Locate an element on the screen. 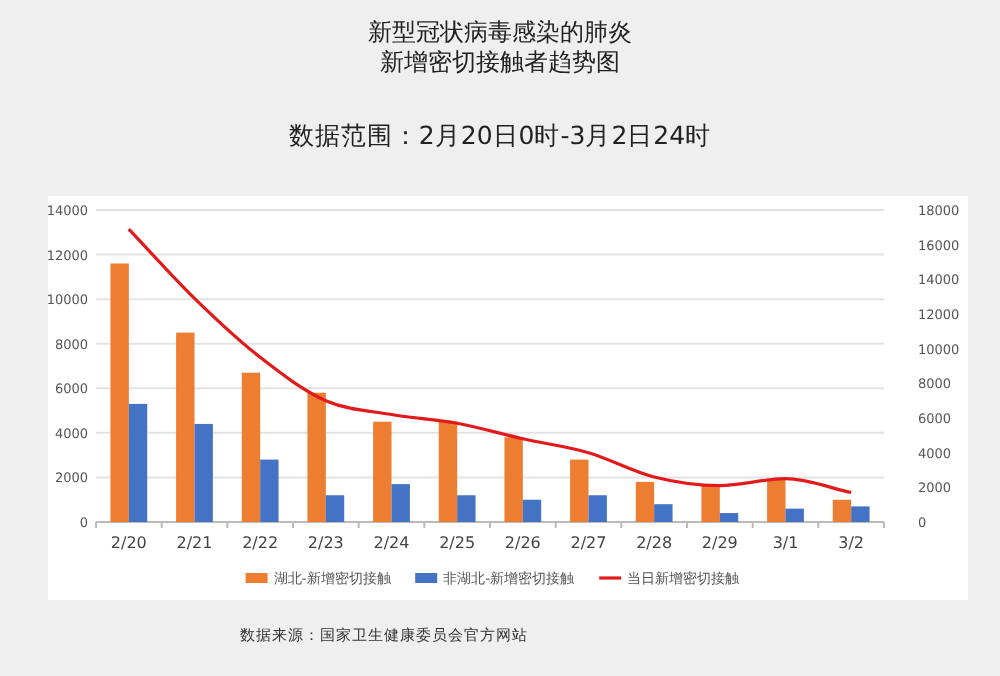 The image size is (1000, 676). x-tick-label: 2/22 is located at coordinates (260, 543).